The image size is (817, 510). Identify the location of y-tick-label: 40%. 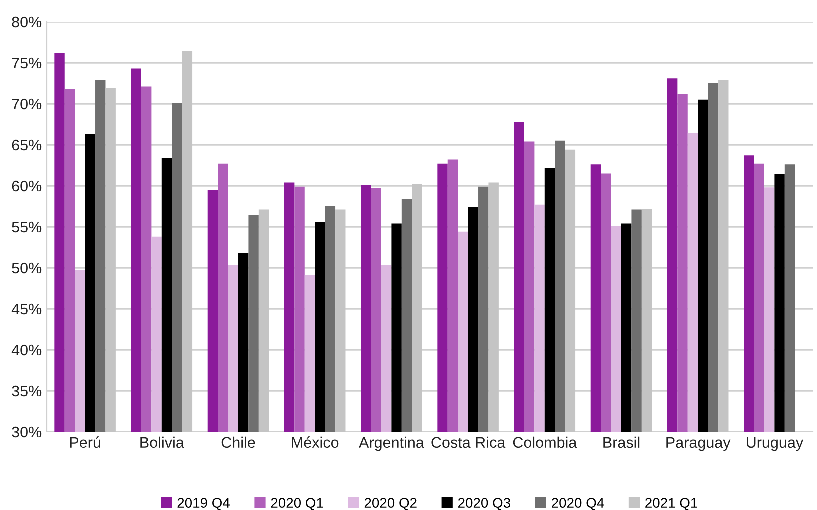
(27, 350).